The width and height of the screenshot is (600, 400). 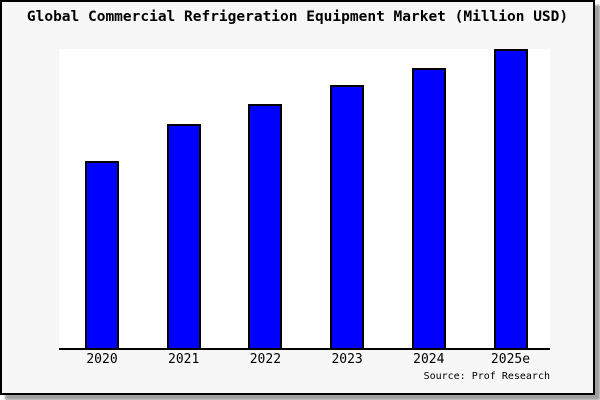 I want to click on x-tick-label-2021: 2021, so click(x=184, y=359).